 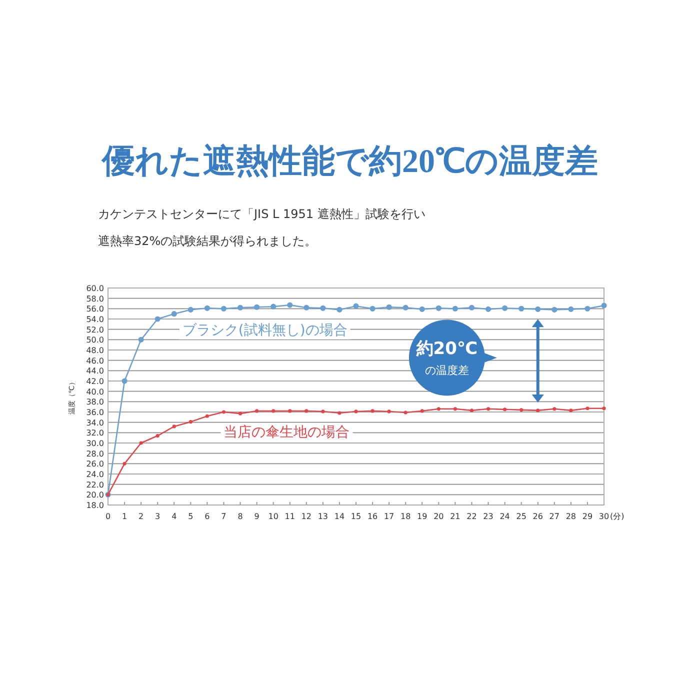 I want to click on y-tick-label: 58.0, so click(x=95, y=299).